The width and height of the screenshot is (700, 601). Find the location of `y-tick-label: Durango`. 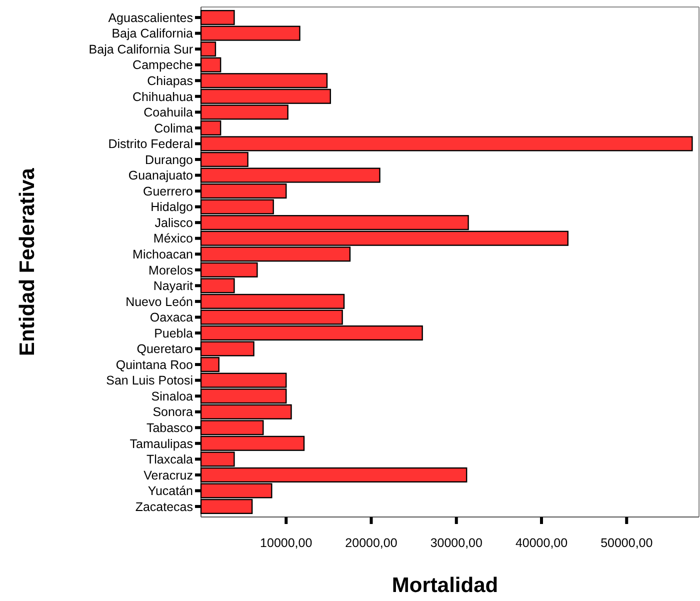

y-tick-label: Durango is located at coordinates (169, 159).